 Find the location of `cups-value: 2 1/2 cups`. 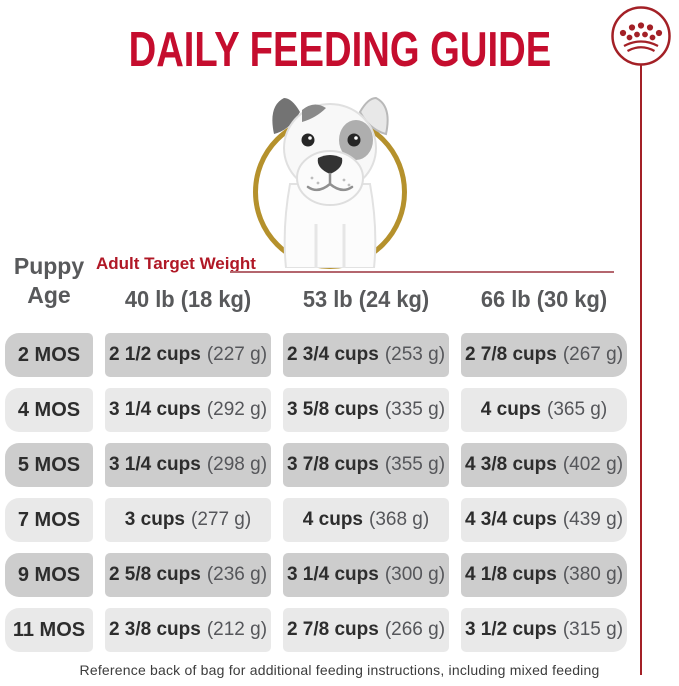

cups-value: 2 1/2 cups is located at coordinates (154, 354).